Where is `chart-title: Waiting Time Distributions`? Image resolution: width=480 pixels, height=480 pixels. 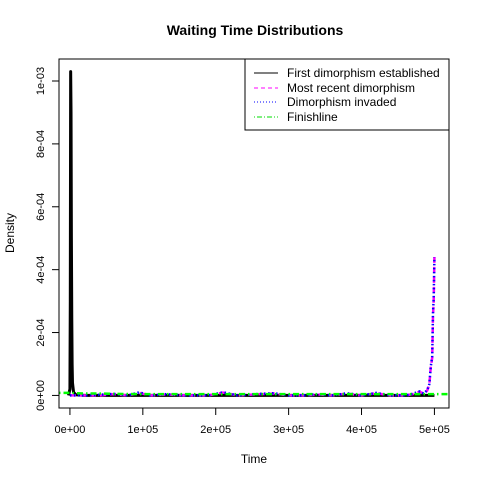
chart-title: Waiting Time Distributions is located at coordinates (255, 30).